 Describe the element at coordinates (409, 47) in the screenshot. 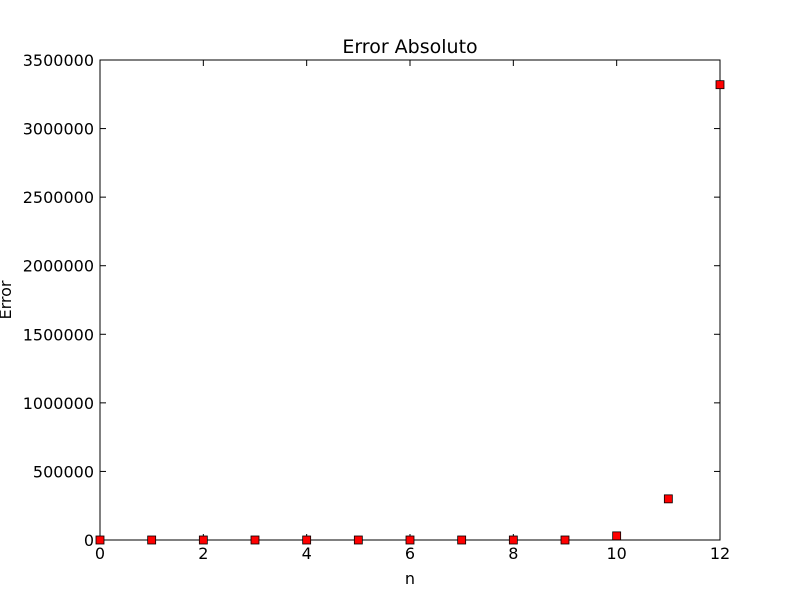

I see `chart-title: Error Absoluto` at that location.